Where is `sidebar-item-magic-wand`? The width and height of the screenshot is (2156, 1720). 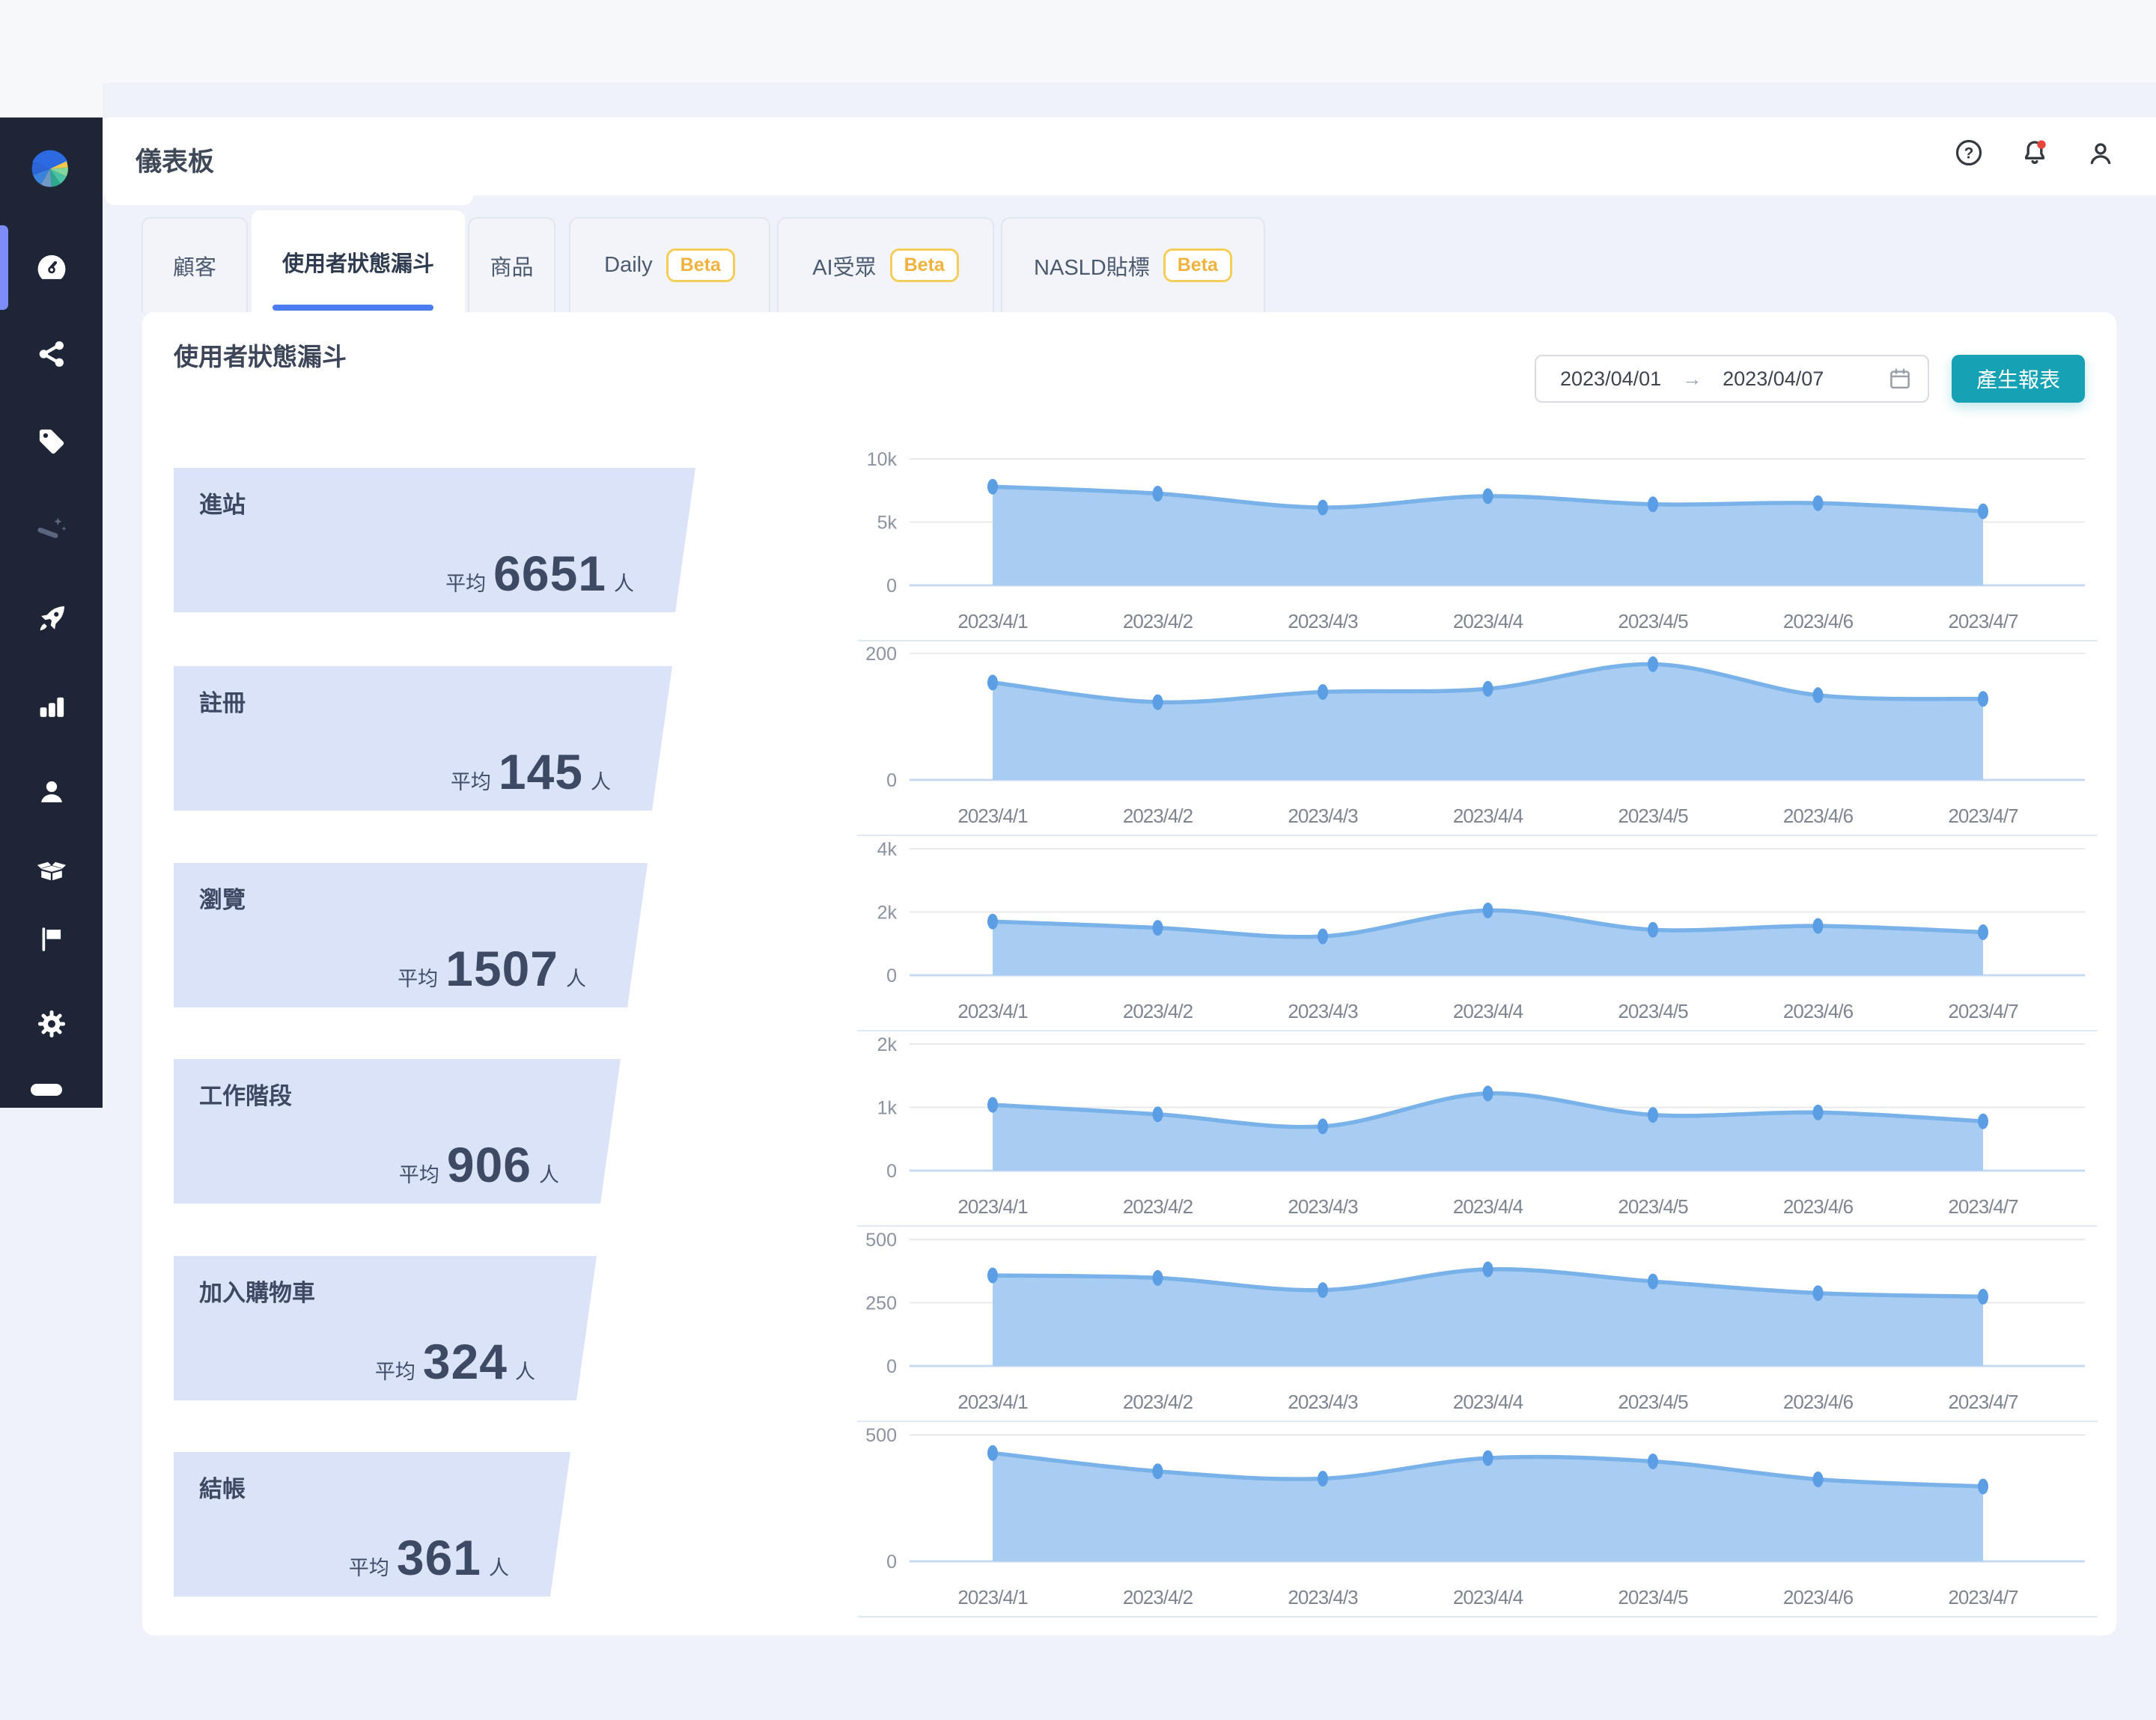 sidebar-item-magic-wand is located at coordinates (51, 529).